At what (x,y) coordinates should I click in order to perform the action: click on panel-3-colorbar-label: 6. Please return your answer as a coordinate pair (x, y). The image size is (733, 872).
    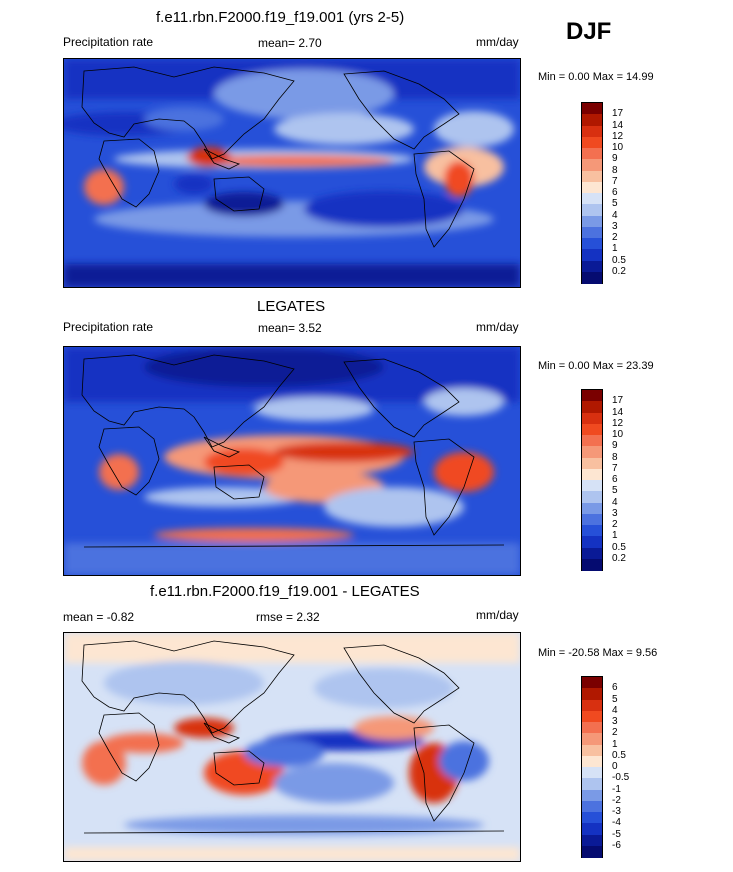
    Looking at the image, I should click on (615, 688).